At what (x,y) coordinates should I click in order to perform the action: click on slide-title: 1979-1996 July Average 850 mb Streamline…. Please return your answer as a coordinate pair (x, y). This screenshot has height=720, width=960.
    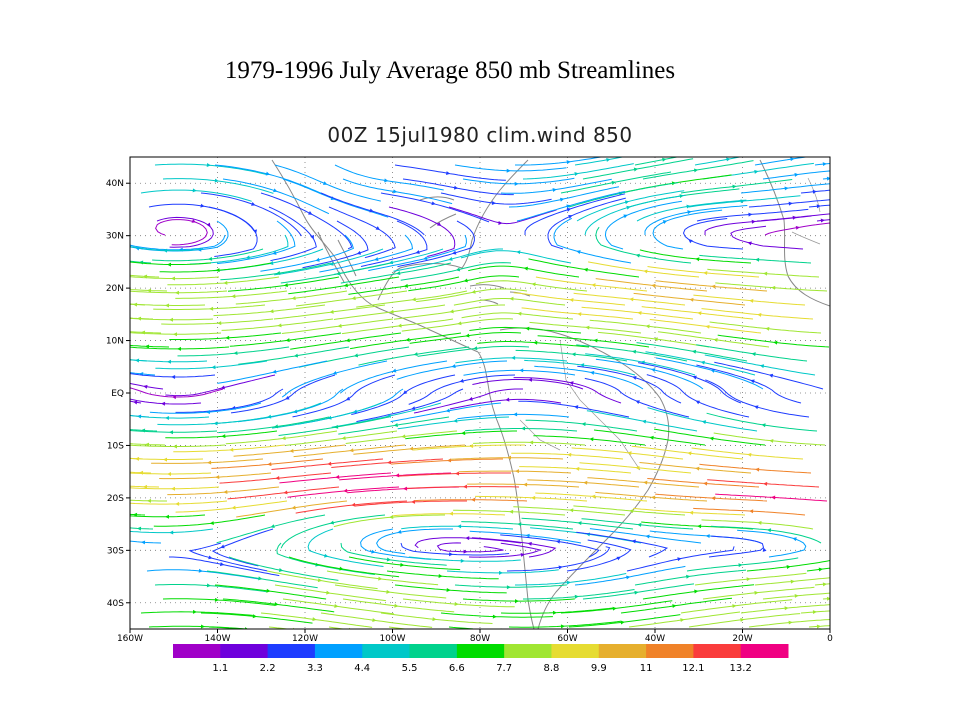
    Looking at the image, I should click on (450, 70).